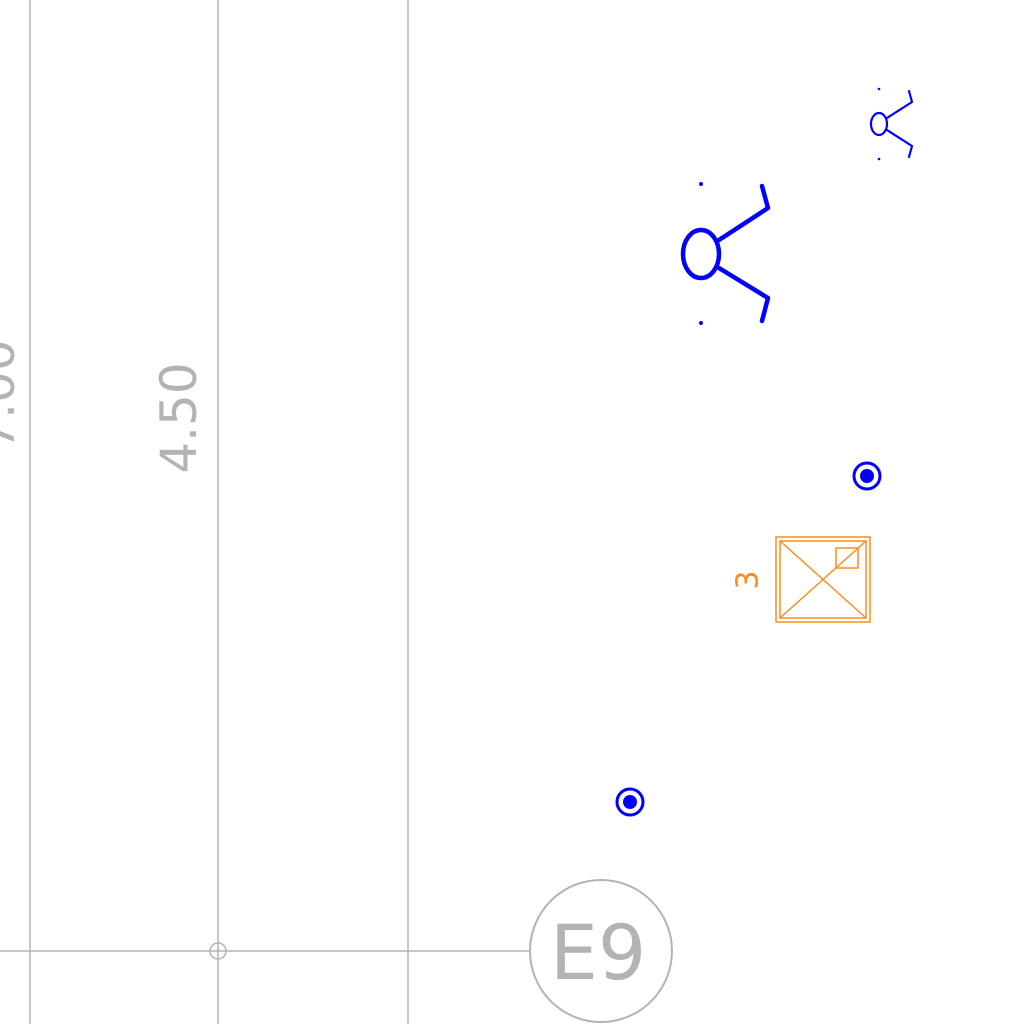 The image size is (1024, 1024). I want to click on grid-bubble-icon: E9, so click(601, 951).